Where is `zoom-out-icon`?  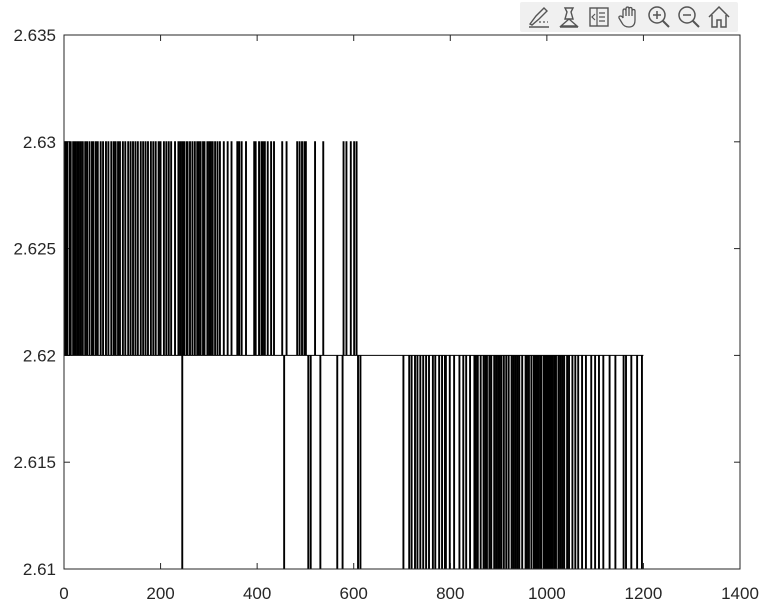
zoom-out-icon is located at coordinates (689, 17).